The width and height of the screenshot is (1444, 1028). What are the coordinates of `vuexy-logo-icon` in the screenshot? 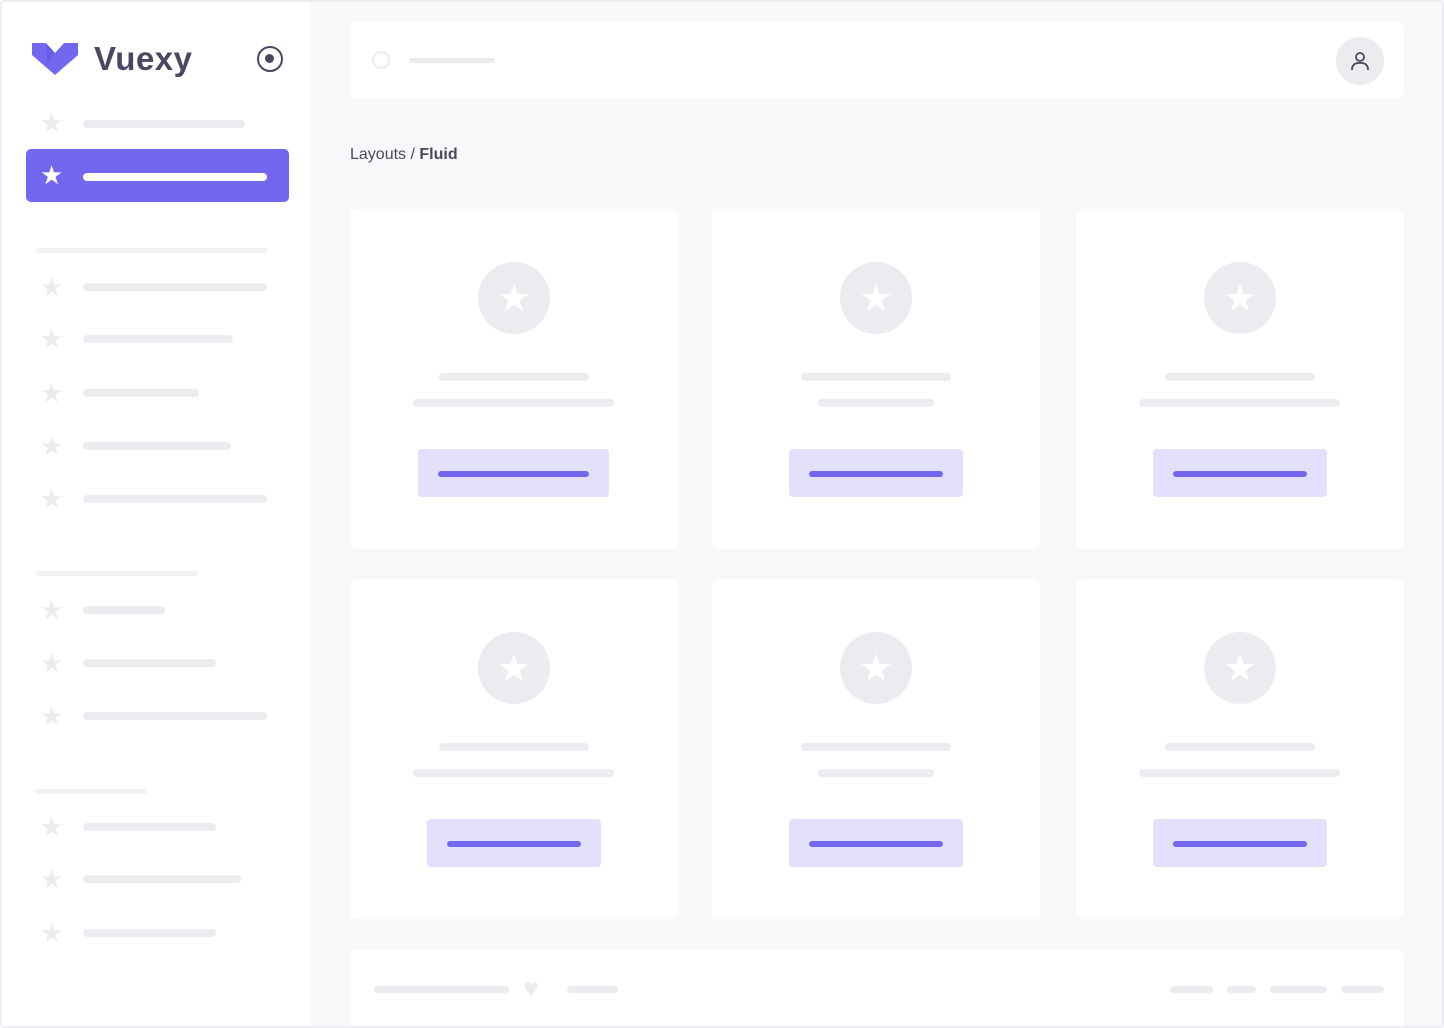 It's located at (55, 59).